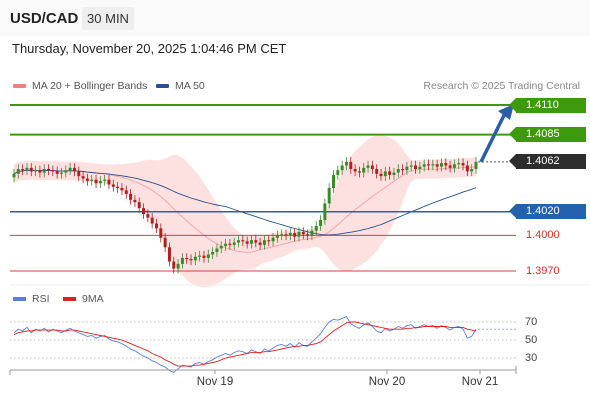 The height and width of the screenshot is (400, 590). I want to click on level-label-1.4062: 1.4062, so click(547, 162).